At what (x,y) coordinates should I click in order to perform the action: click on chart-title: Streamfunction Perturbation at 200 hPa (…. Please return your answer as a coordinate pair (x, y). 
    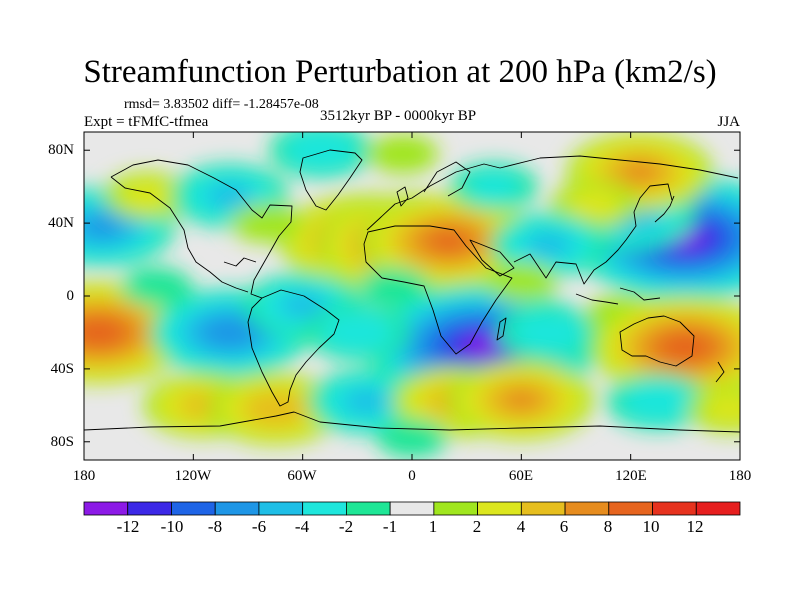
    Looking at the image, I should click on (400, 72).